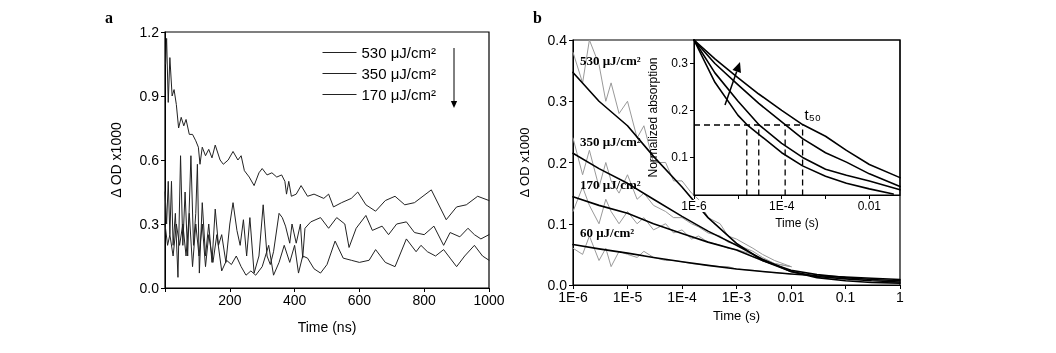  Describe the element at coordinates (149, 32) in the screenshot. I see `y-tick-label: 1.2` at that location.